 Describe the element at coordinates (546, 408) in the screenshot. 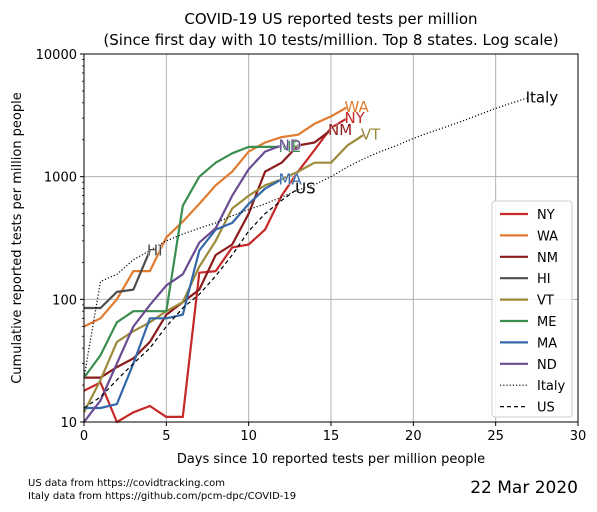

I see `legend-entry-us: US` at that location.